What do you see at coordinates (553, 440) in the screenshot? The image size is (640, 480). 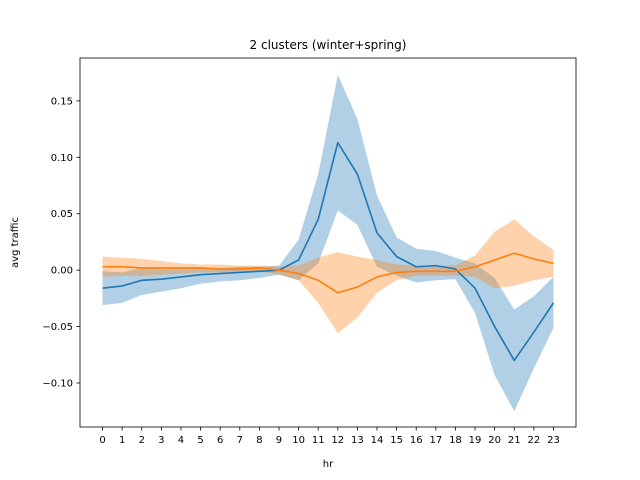 I see `x-tick-label: 23` at bounding box center [553, 440].